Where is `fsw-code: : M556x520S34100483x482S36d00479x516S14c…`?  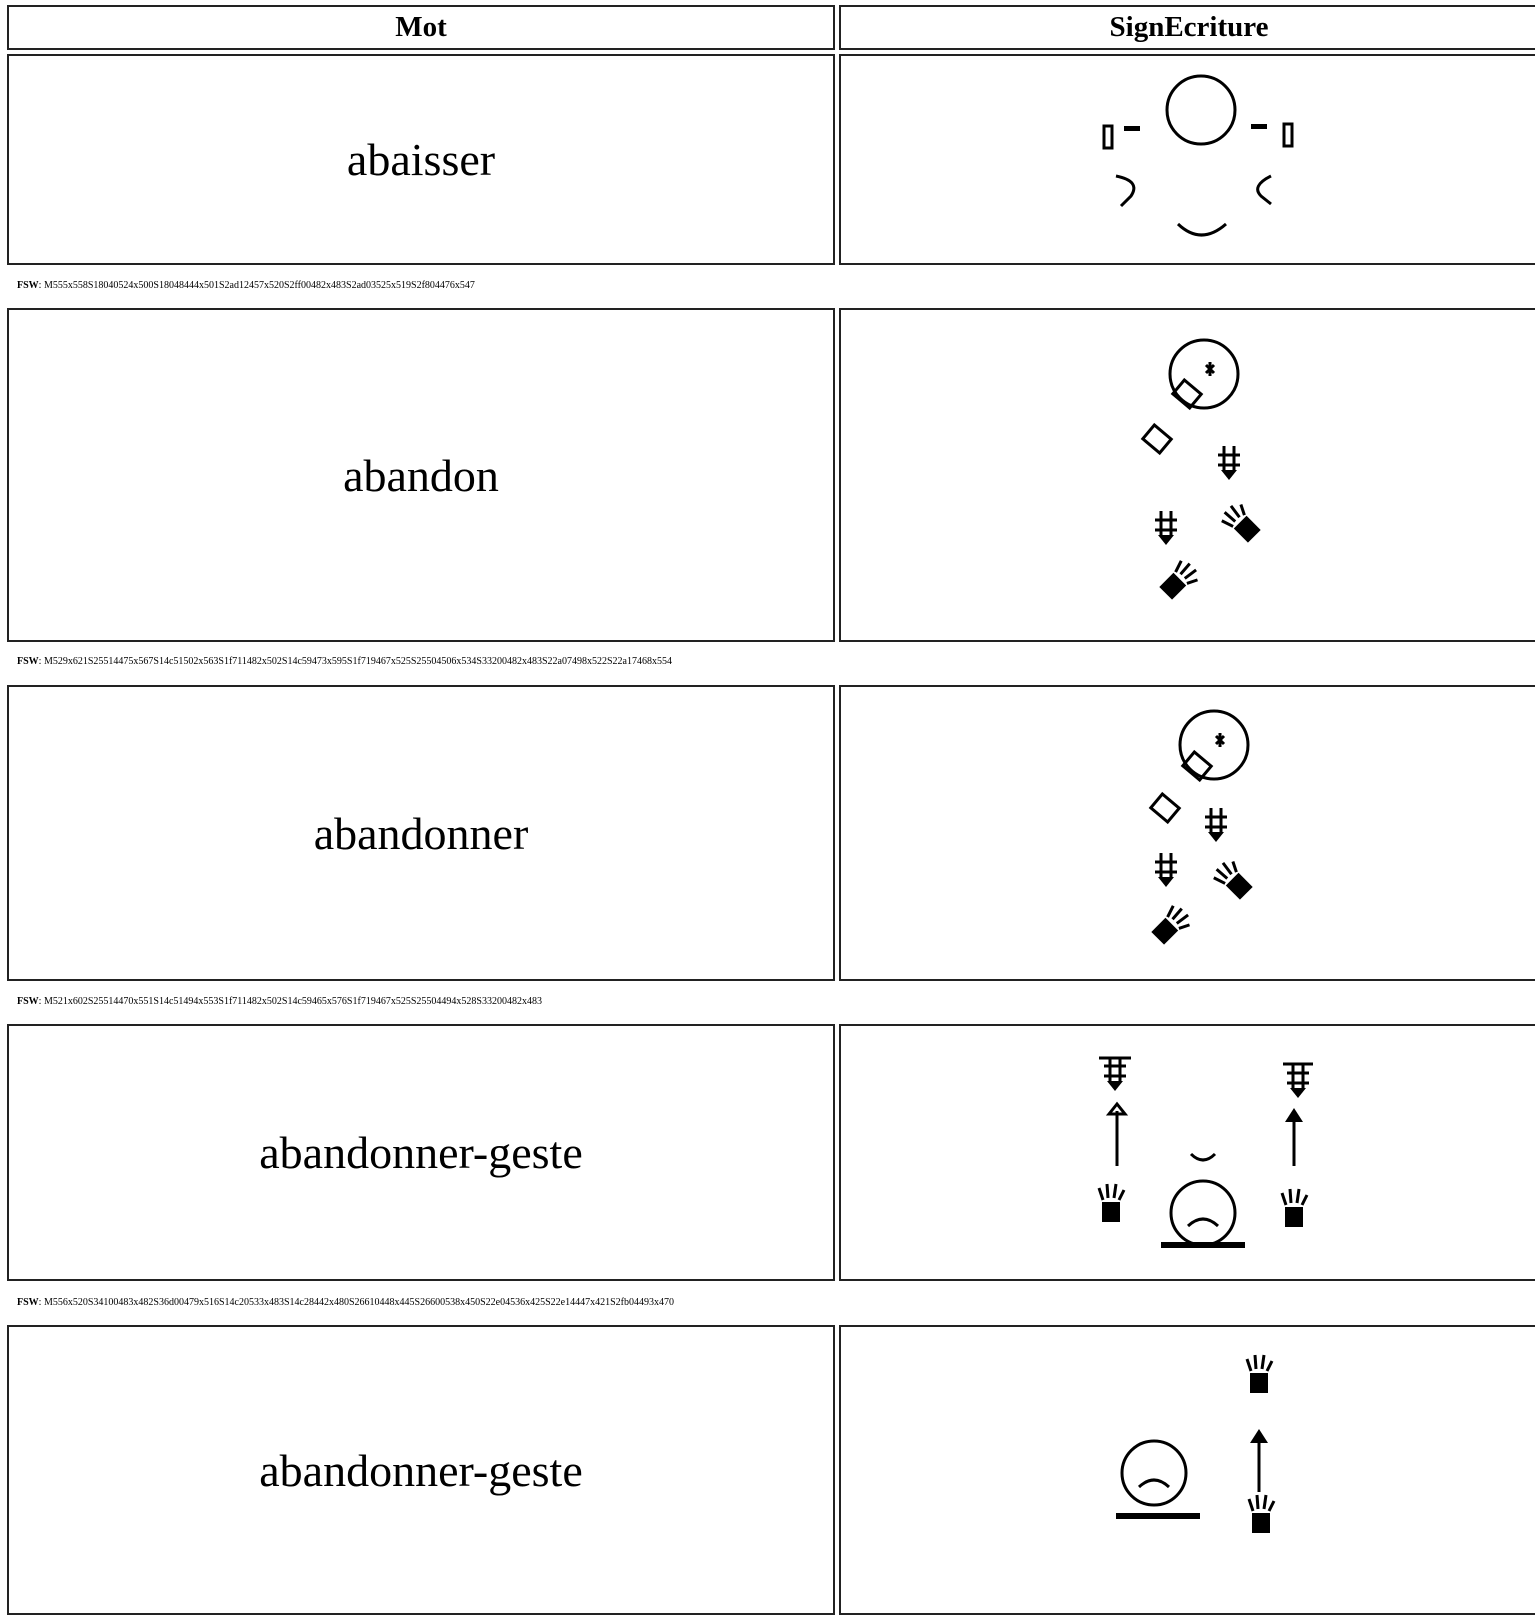 fsw-code: : M556x520S34100483x482S36d00479x516S14c… is located at coordinates (356, 1302).